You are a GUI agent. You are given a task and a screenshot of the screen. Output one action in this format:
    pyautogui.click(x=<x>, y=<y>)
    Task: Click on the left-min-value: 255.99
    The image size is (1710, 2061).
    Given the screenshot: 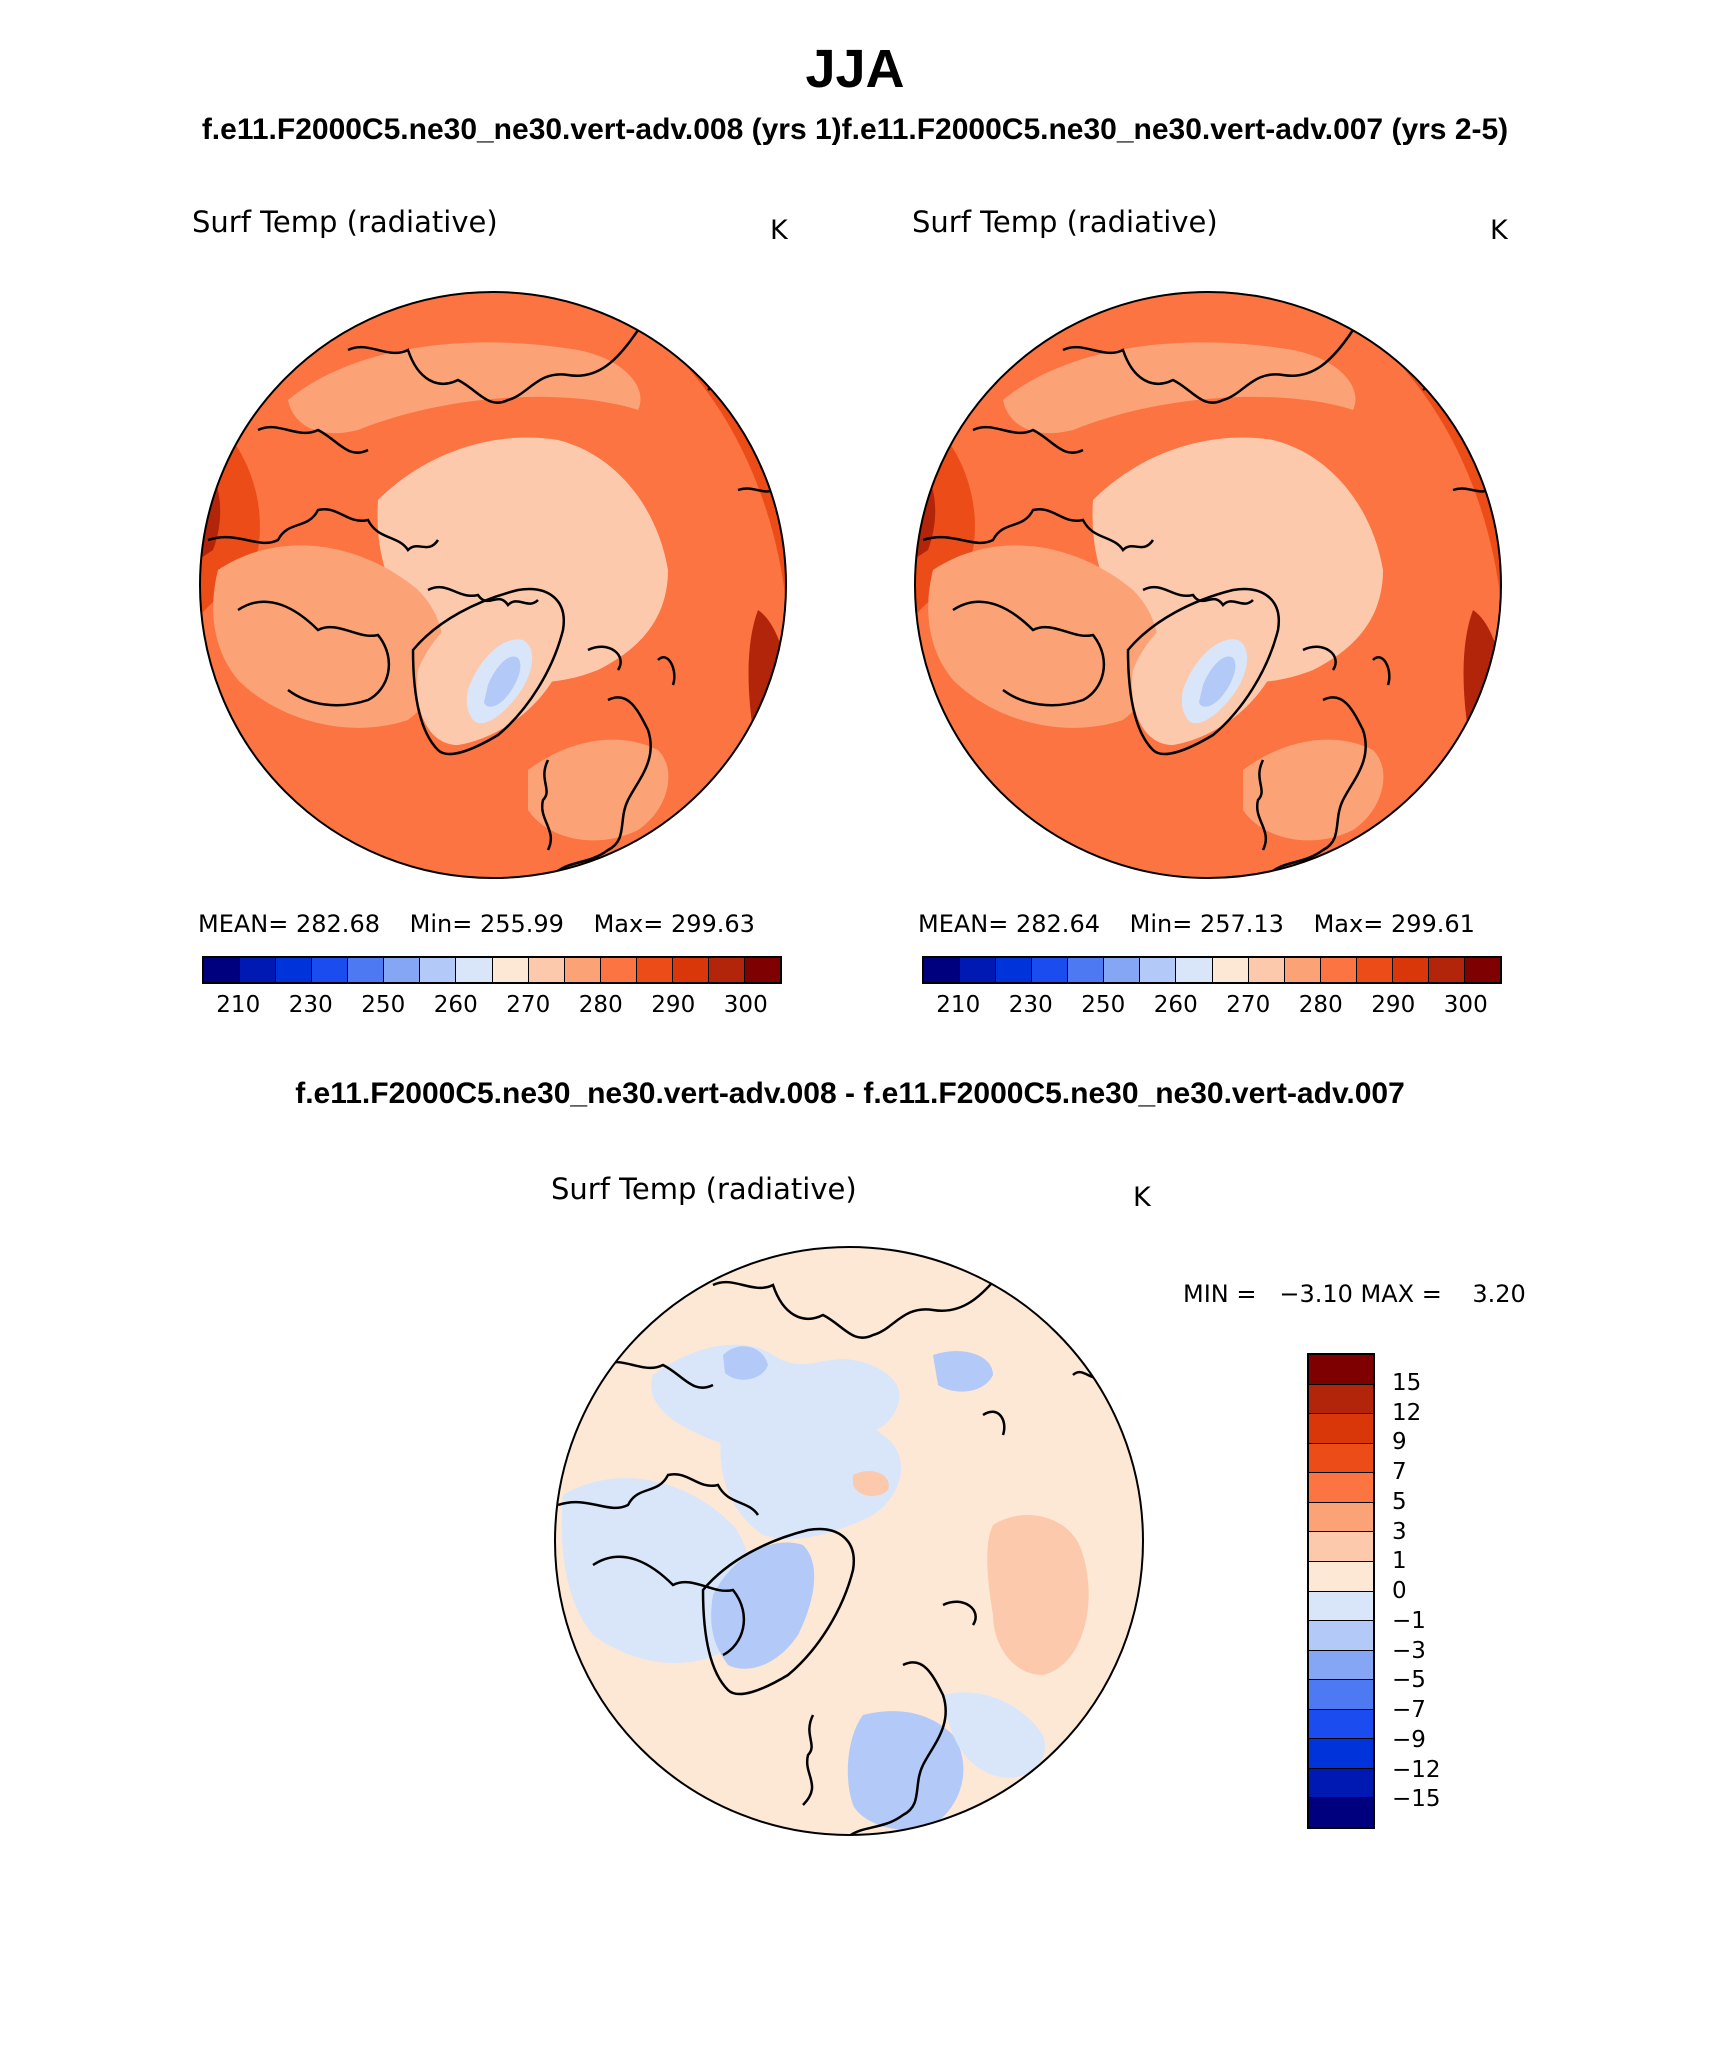 What is the action you would take?
    pyautogui.click(x=521, y=924)
    